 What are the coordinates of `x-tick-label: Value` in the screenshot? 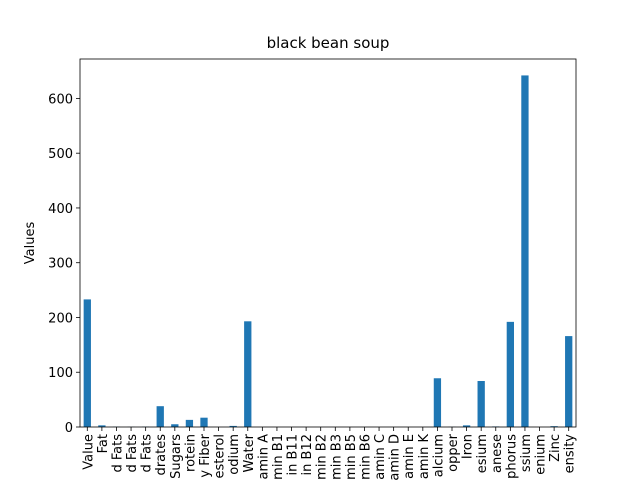 It's located at (88, 452).